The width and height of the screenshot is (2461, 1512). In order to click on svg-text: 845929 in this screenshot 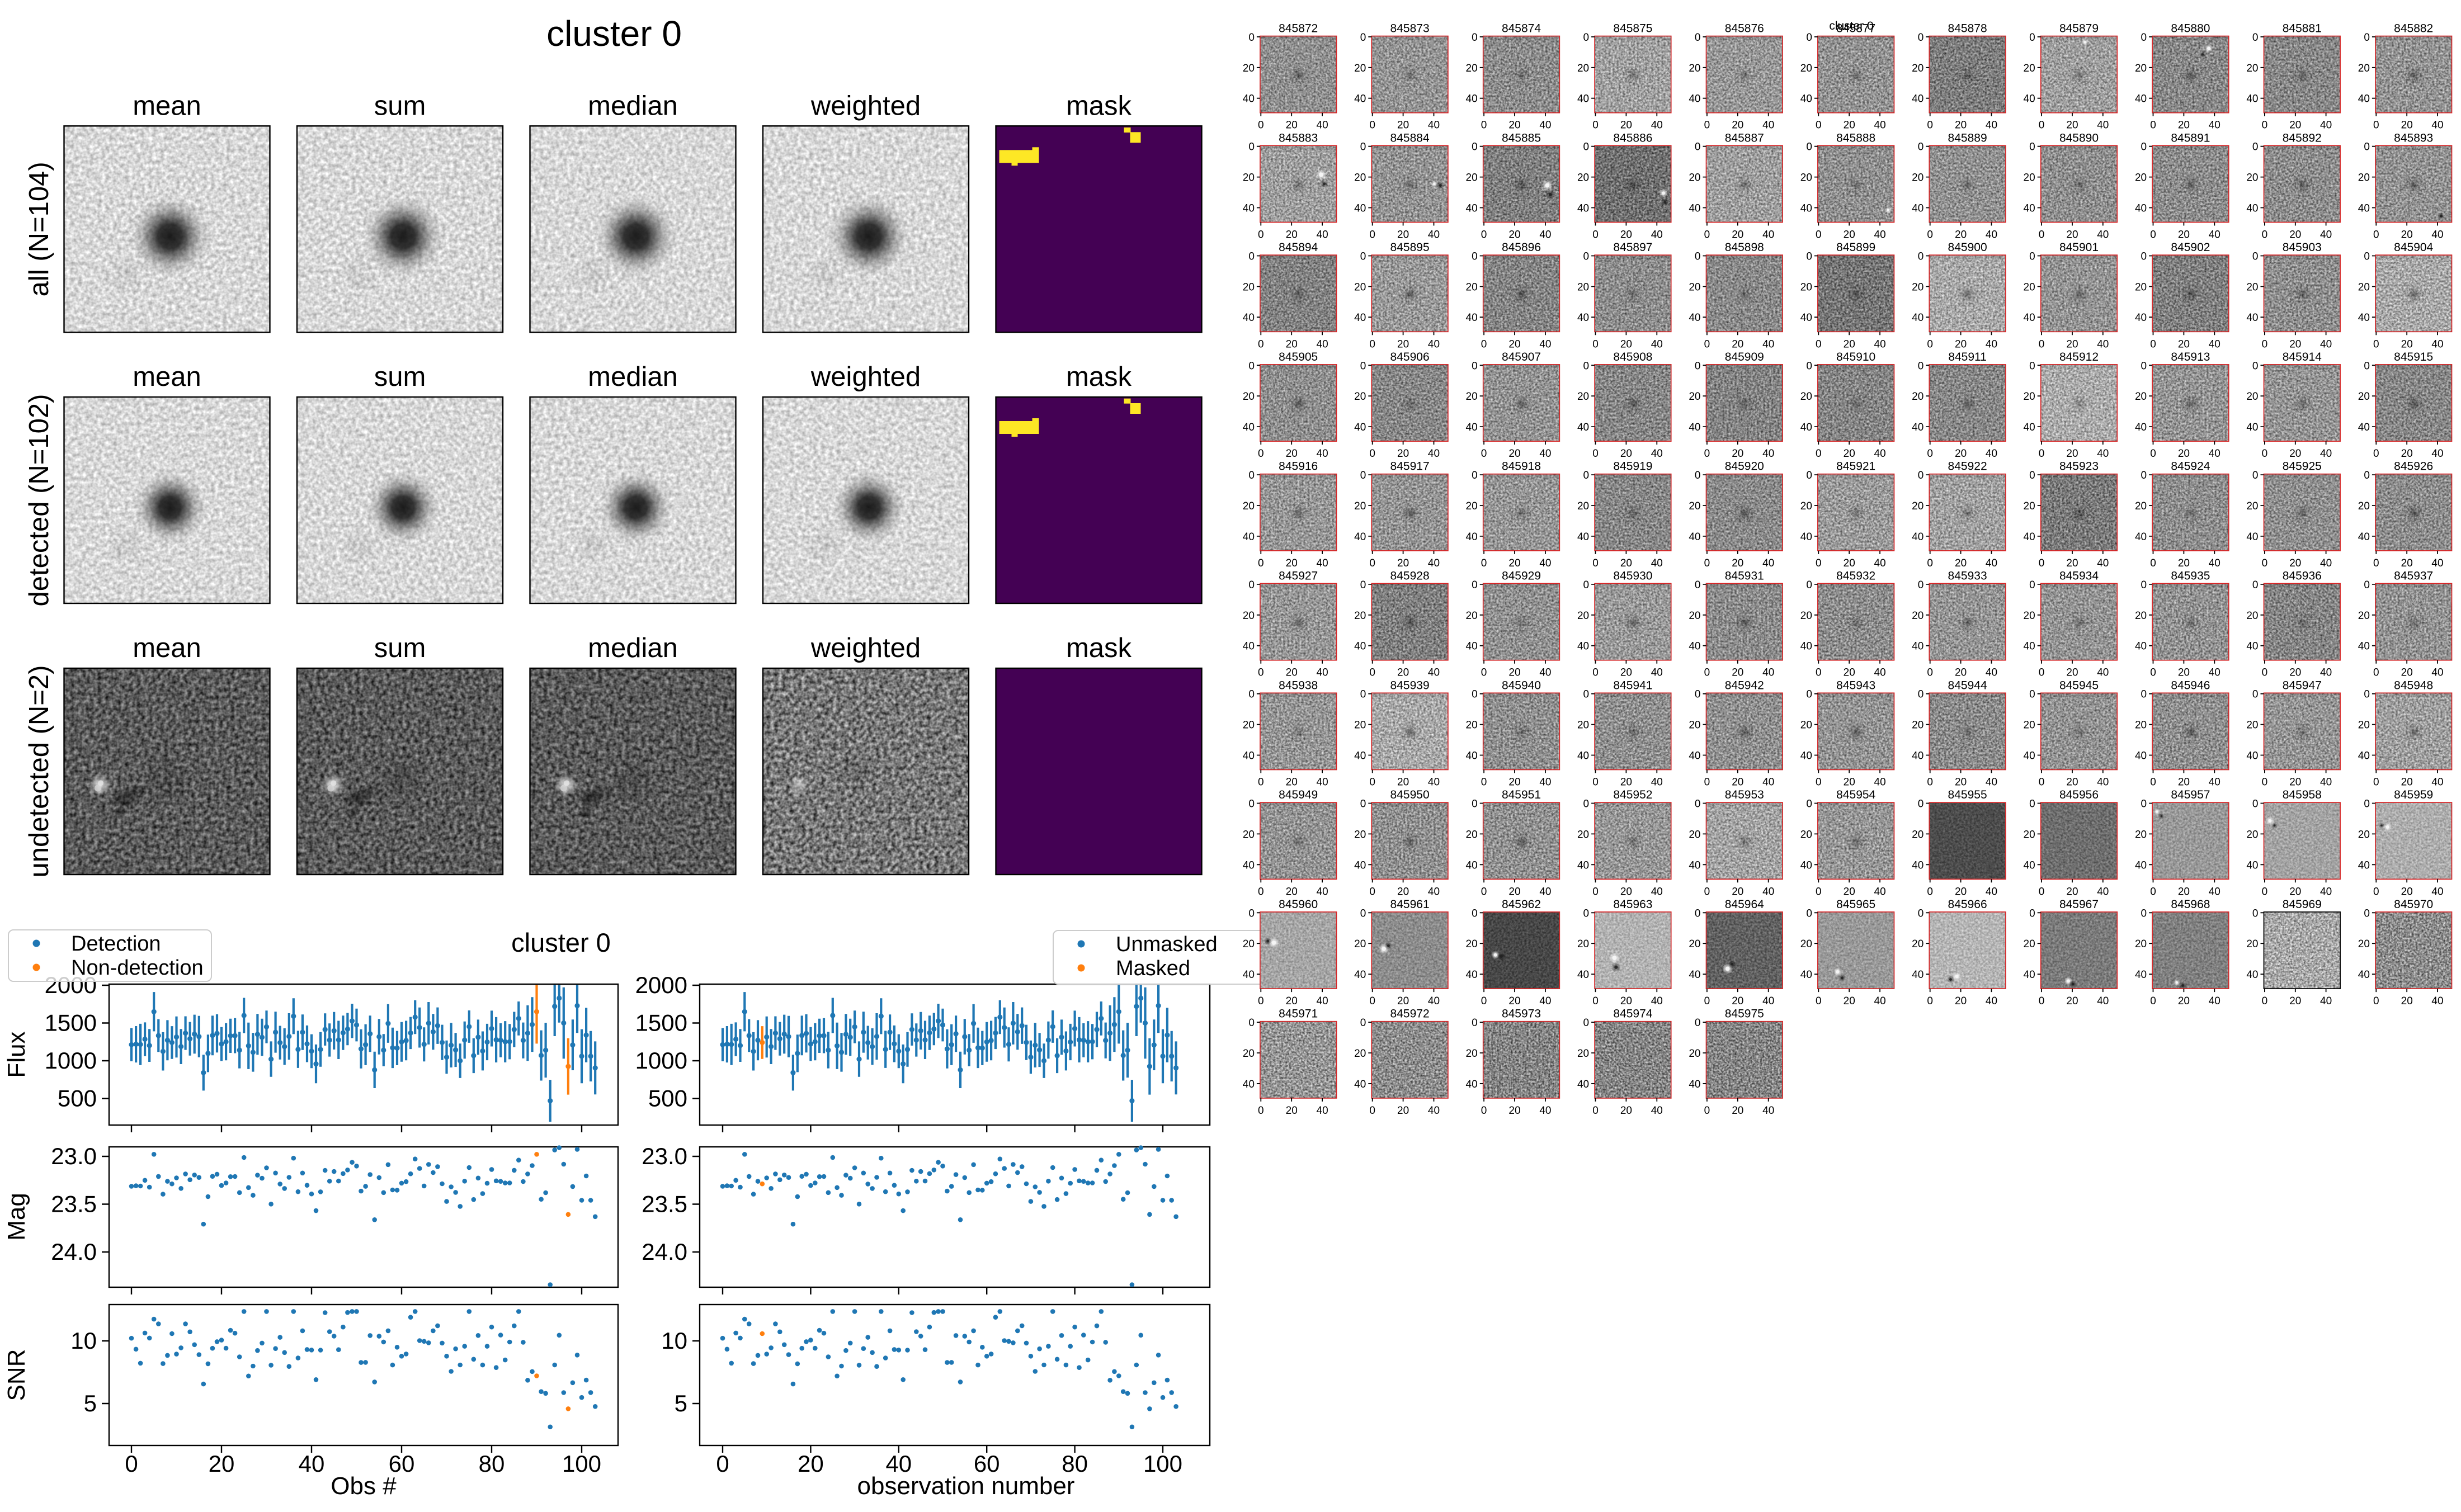, I will do `click(1521, 576)`.